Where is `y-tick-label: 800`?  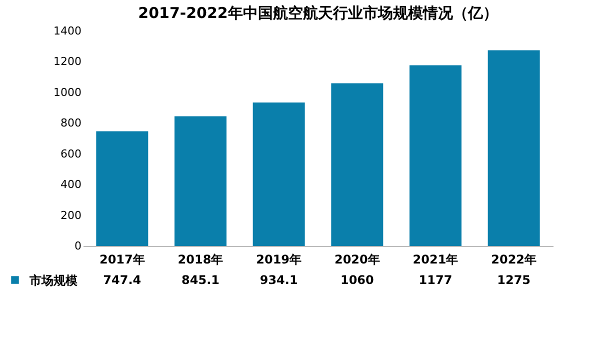
y-tick-label: 800 is located at coordinates (71, 123).